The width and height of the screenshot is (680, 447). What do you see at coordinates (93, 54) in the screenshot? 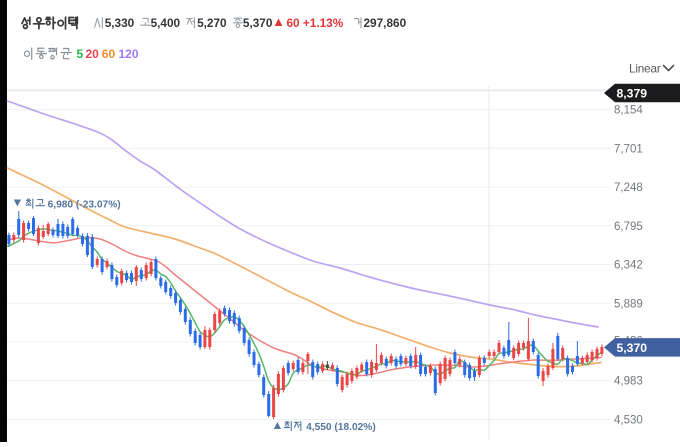
I see `svg-text: 20` at bounding box center [93, 54].